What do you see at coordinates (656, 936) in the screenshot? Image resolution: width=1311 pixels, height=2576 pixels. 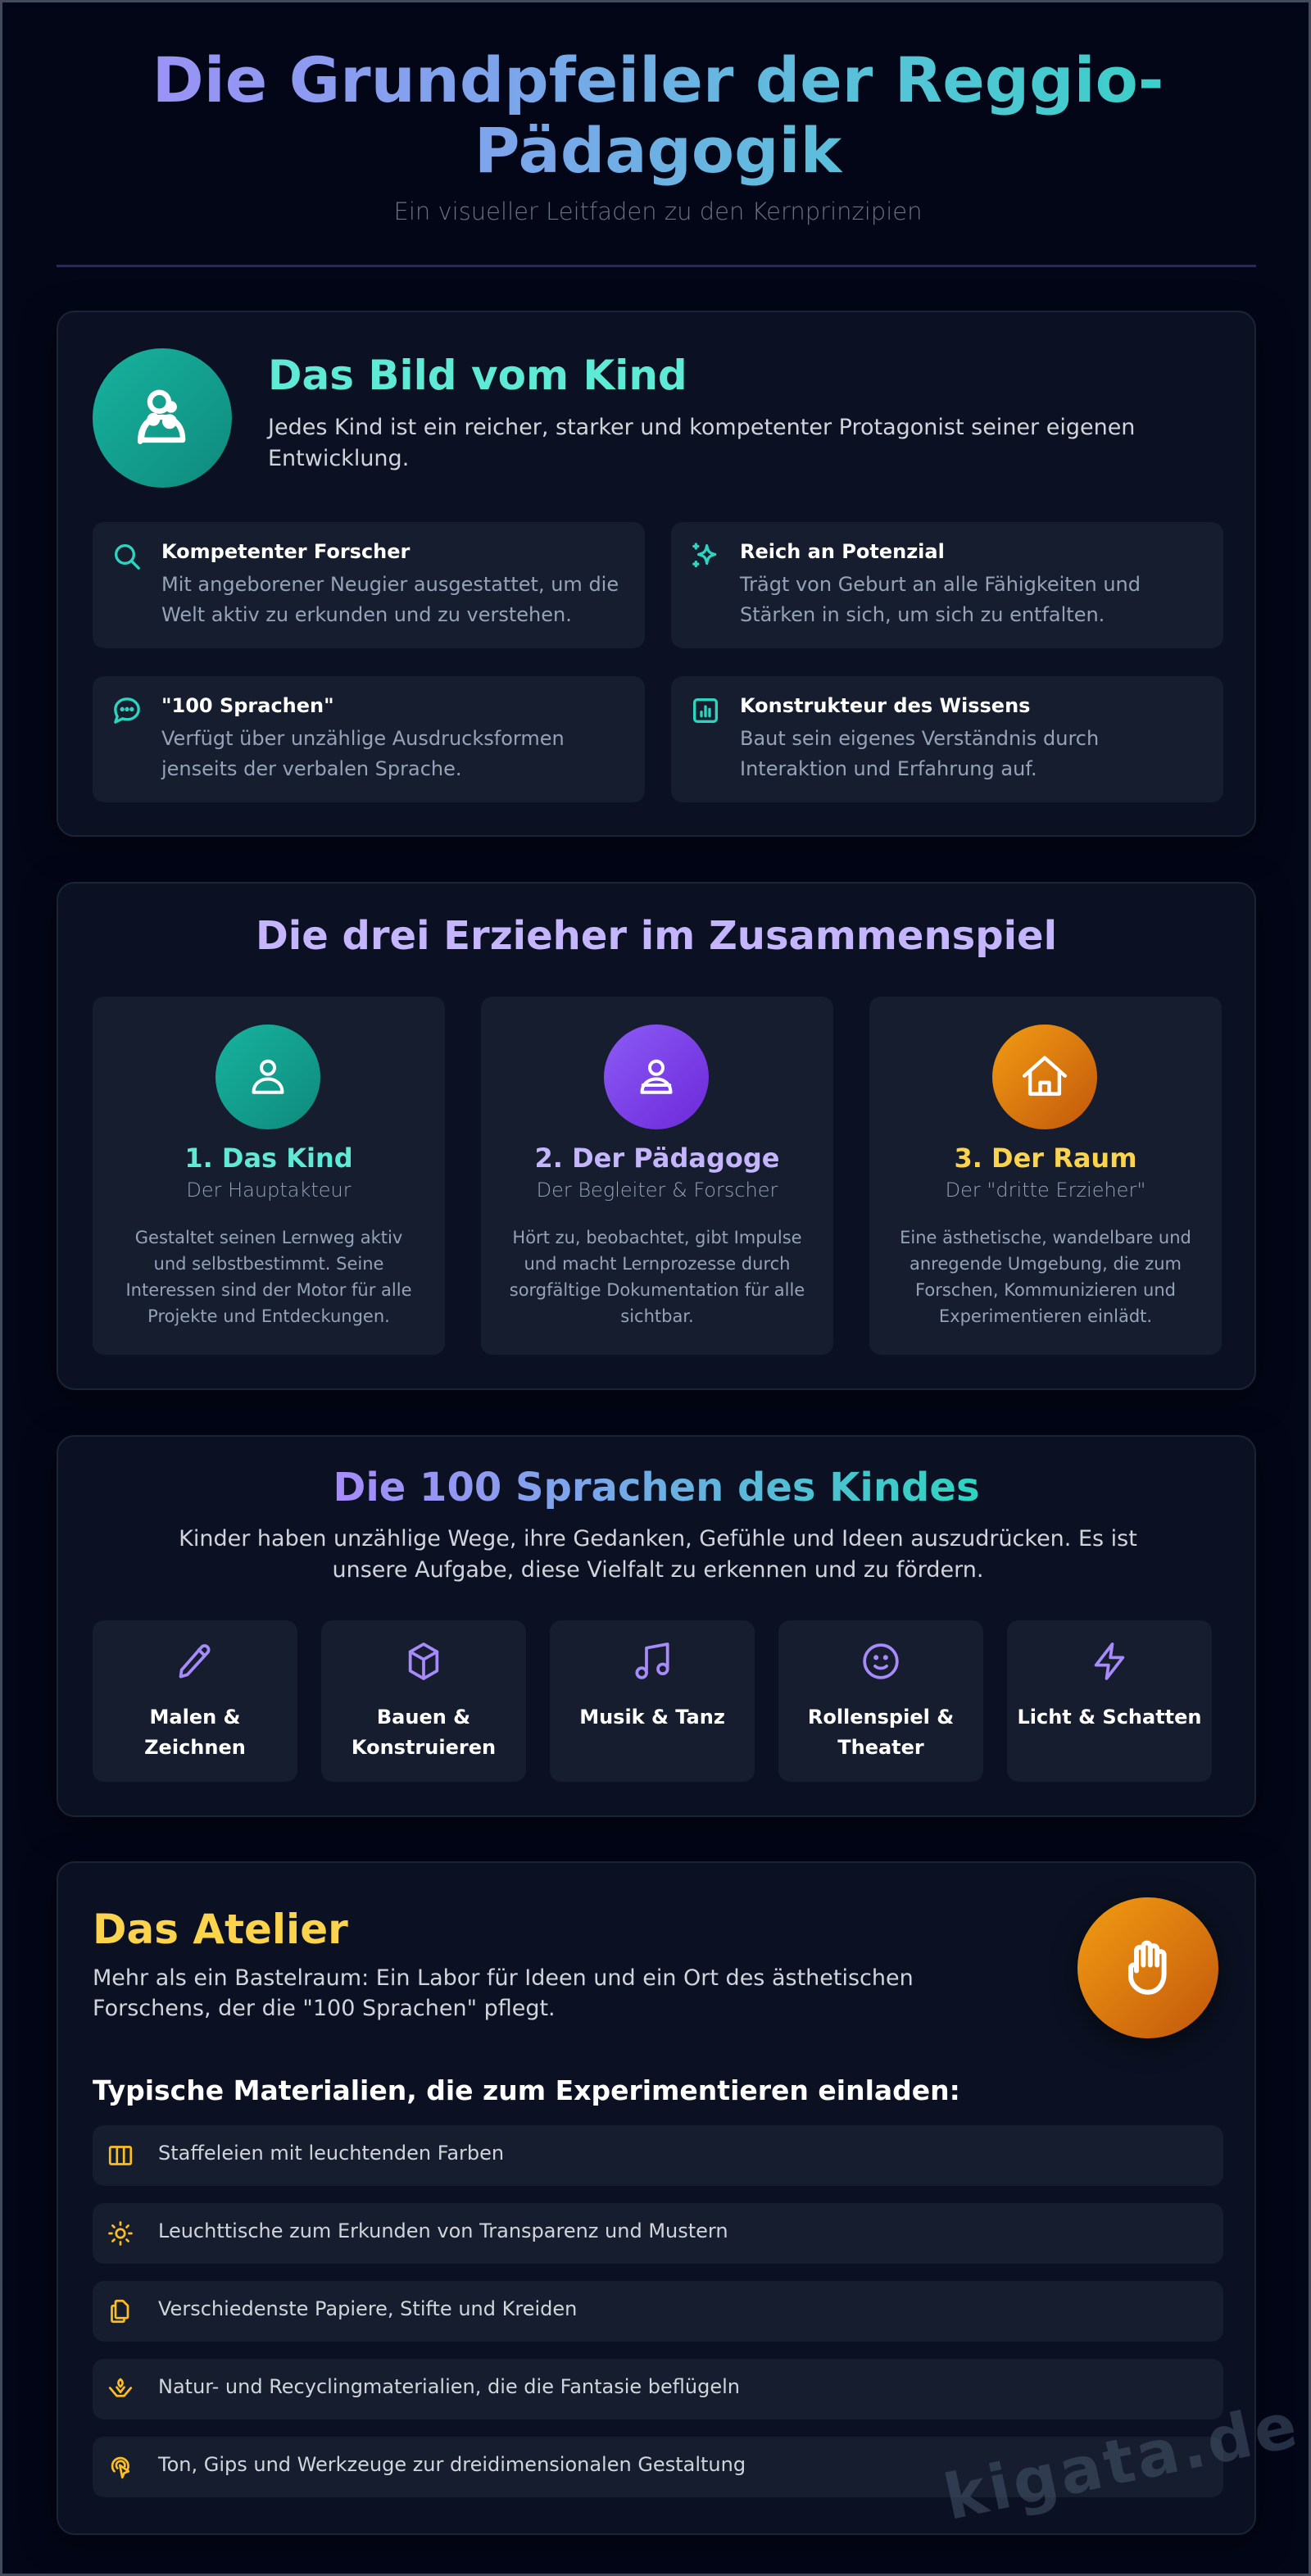 I see `section-heading: Die drei Erzieher im Zusammenspiel` at bounding box center [656, 936].